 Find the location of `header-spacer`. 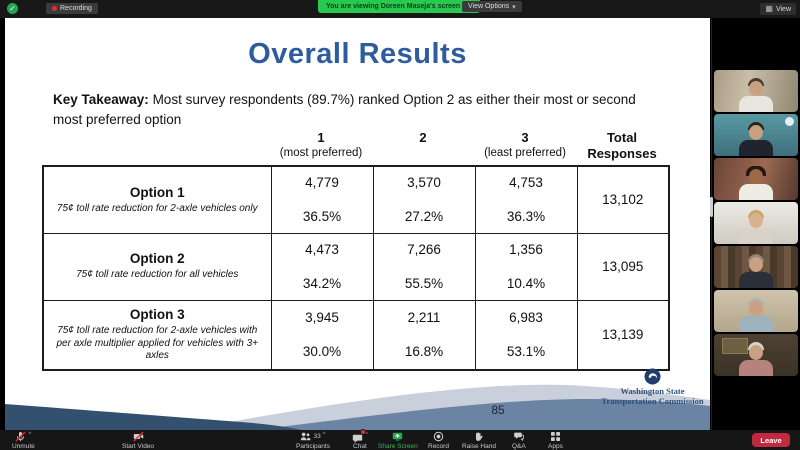

header-spacer is located at coordinates (156, 146).